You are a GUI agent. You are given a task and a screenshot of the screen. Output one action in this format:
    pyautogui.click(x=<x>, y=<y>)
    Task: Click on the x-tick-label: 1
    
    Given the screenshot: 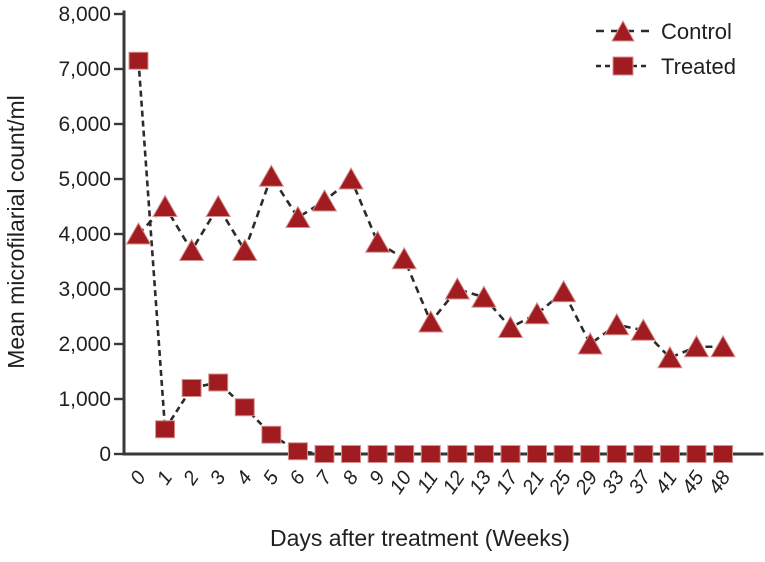 What is the action you would take?
    pyautogui.click(x=165, y=478)
    